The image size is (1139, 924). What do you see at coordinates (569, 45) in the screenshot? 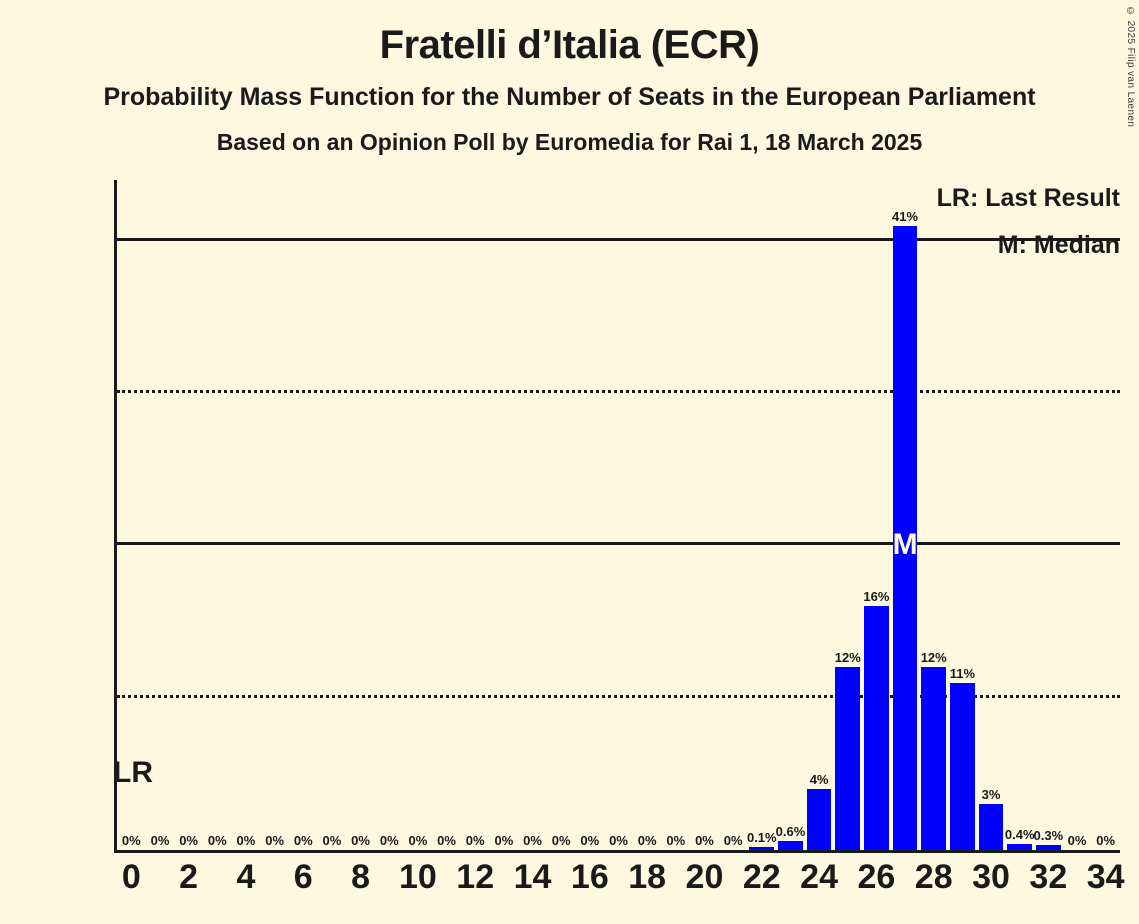
I see `page-title: Fratelli d’Italia (ECR)` at bounding box center [569, 45].